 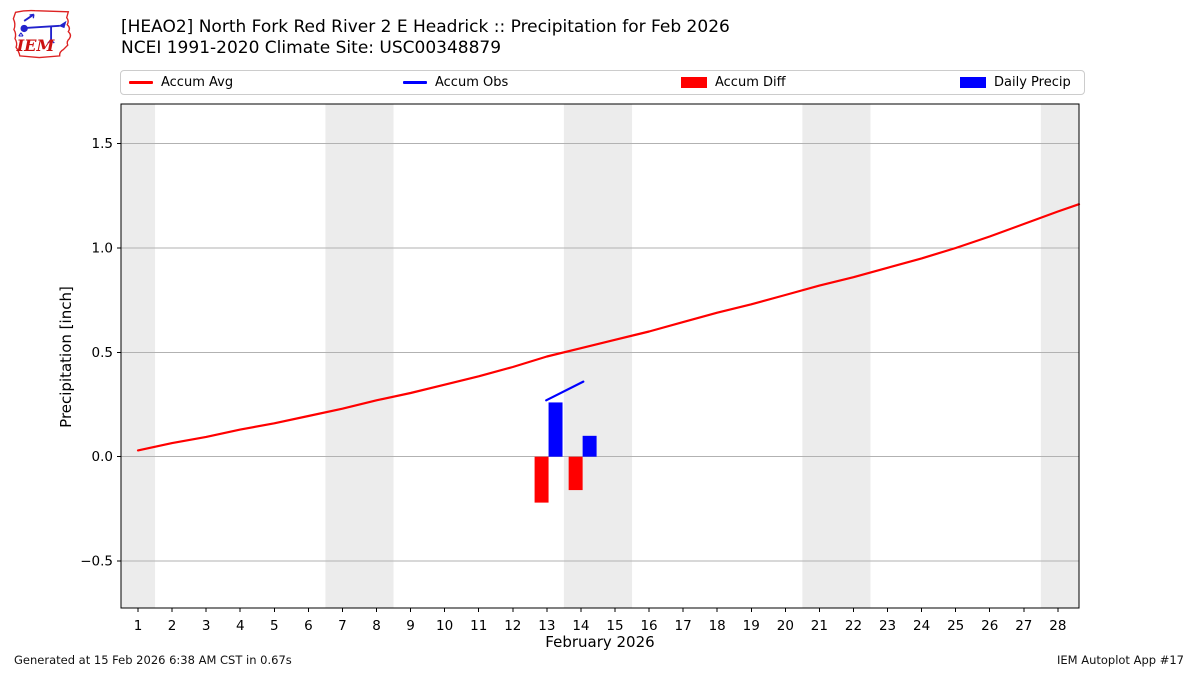 I want to click on x-tick-label: 27, so click(x=1023, y=626).